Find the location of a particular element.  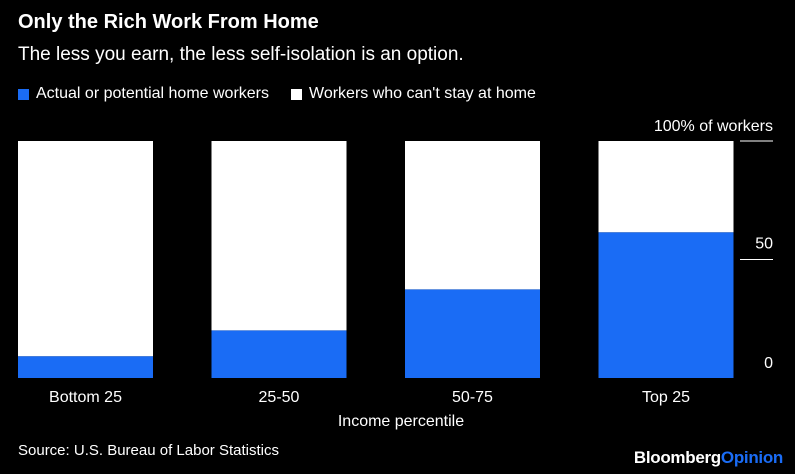

x-tick-label: Top 25 is located at coordinates (666, 397).